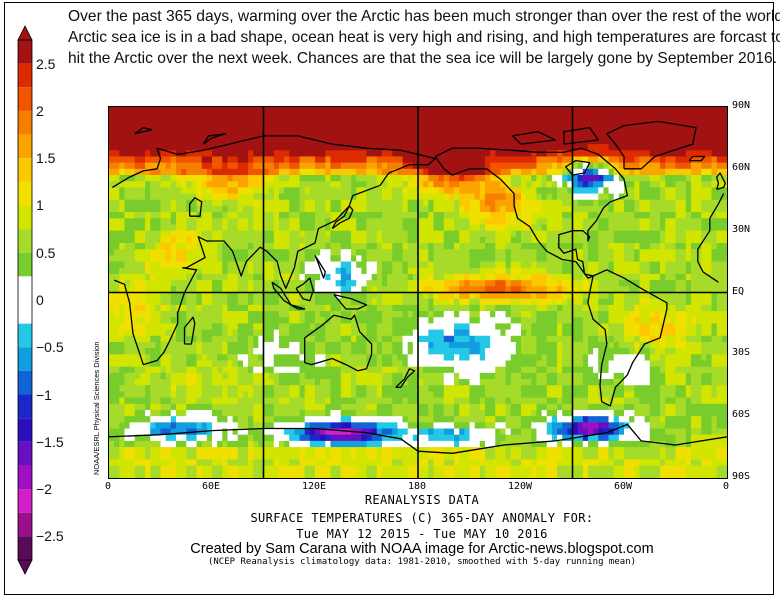 The height and width of the screenshot is (600, 780). I want to click on colorbar-segment, so click(25, 477).